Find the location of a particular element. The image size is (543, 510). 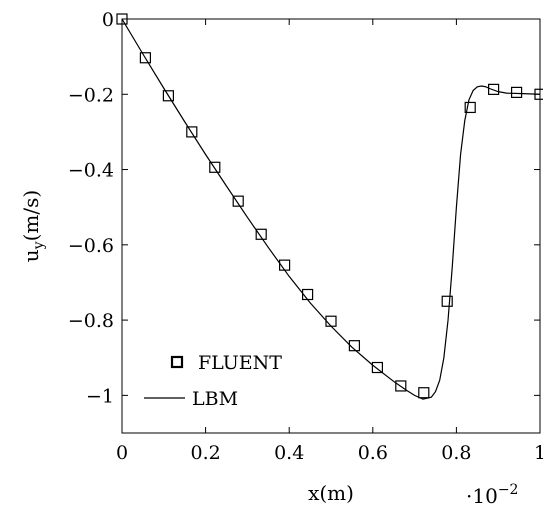

y-axis-label: uy(m/s) is located at coordinates (33, 226).